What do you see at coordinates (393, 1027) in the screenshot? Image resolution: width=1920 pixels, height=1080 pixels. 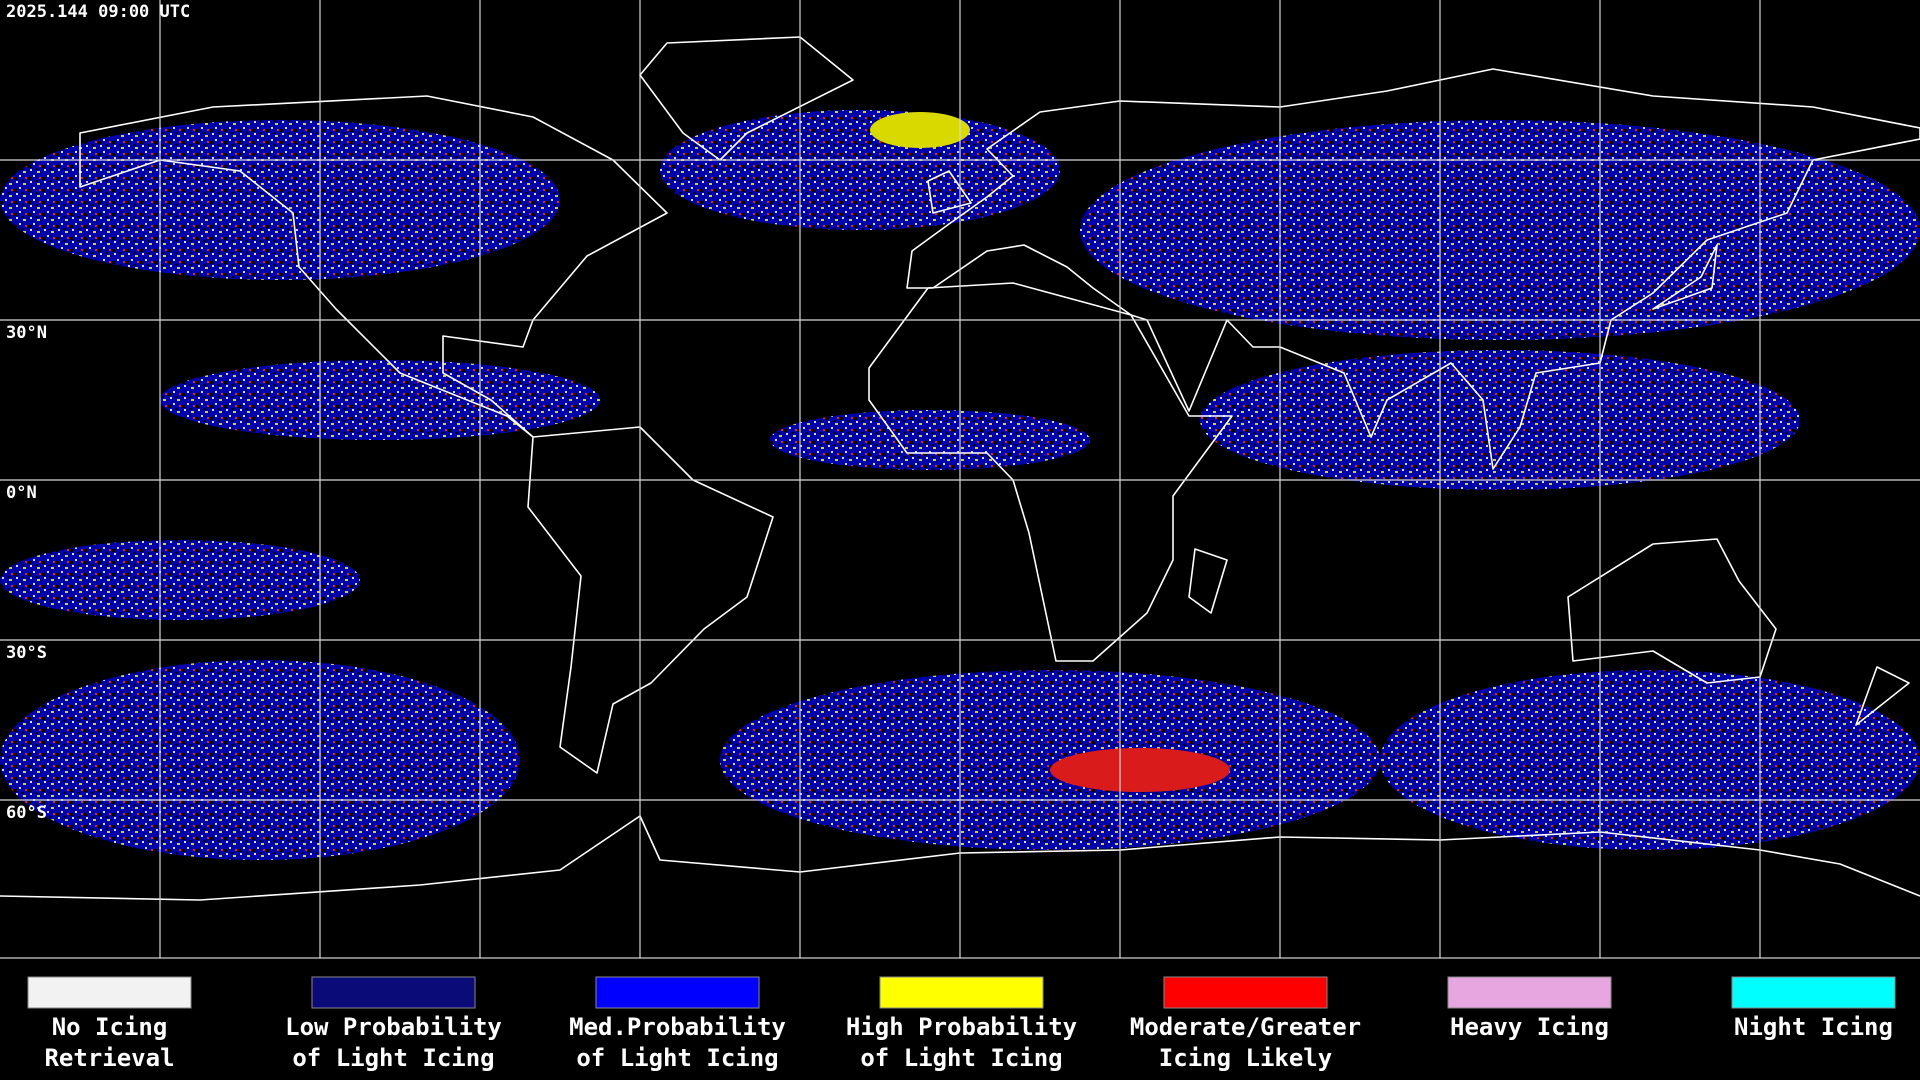 I see `legend-label: Low Probability` at bounding box center [393, 1027].